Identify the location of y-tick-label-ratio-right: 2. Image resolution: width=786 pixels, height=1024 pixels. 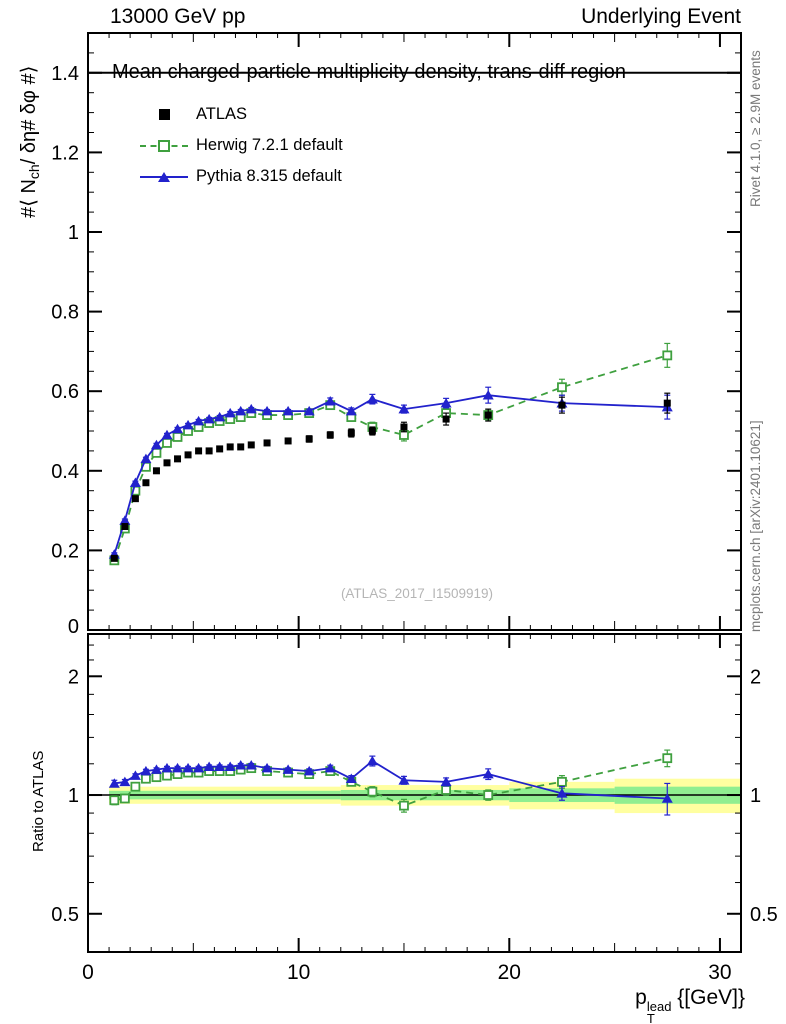
(755, 677).